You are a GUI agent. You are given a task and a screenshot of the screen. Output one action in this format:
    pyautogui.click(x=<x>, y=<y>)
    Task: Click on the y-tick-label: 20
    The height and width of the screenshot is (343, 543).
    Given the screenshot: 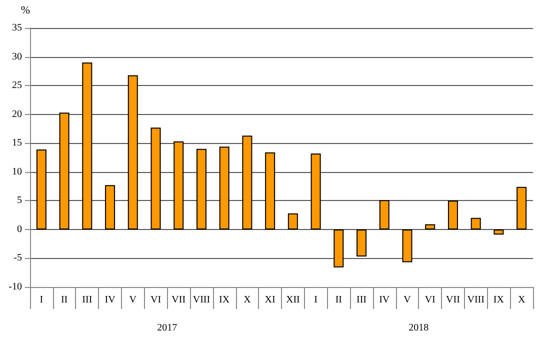 What is the action you would take?
    pyautogui.click(x=17, y=114)
    